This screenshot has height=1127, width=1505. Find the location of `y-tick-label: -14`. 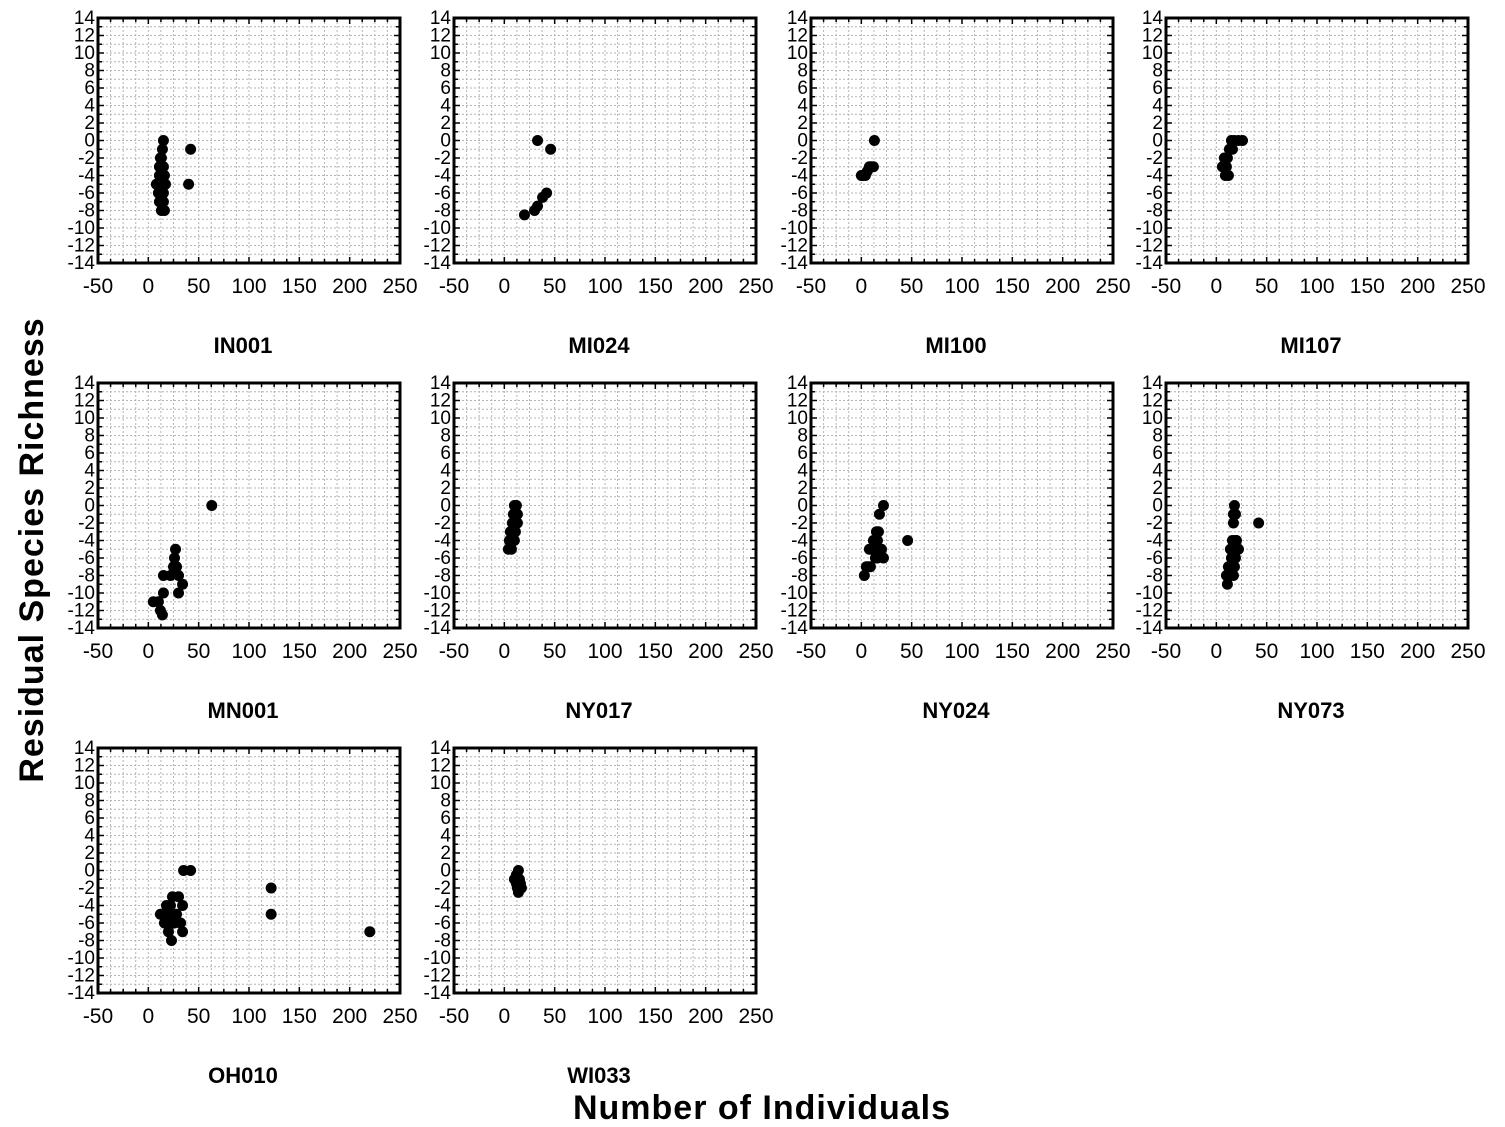

y-tick-label: -14 is located at coordinates (82, 628).